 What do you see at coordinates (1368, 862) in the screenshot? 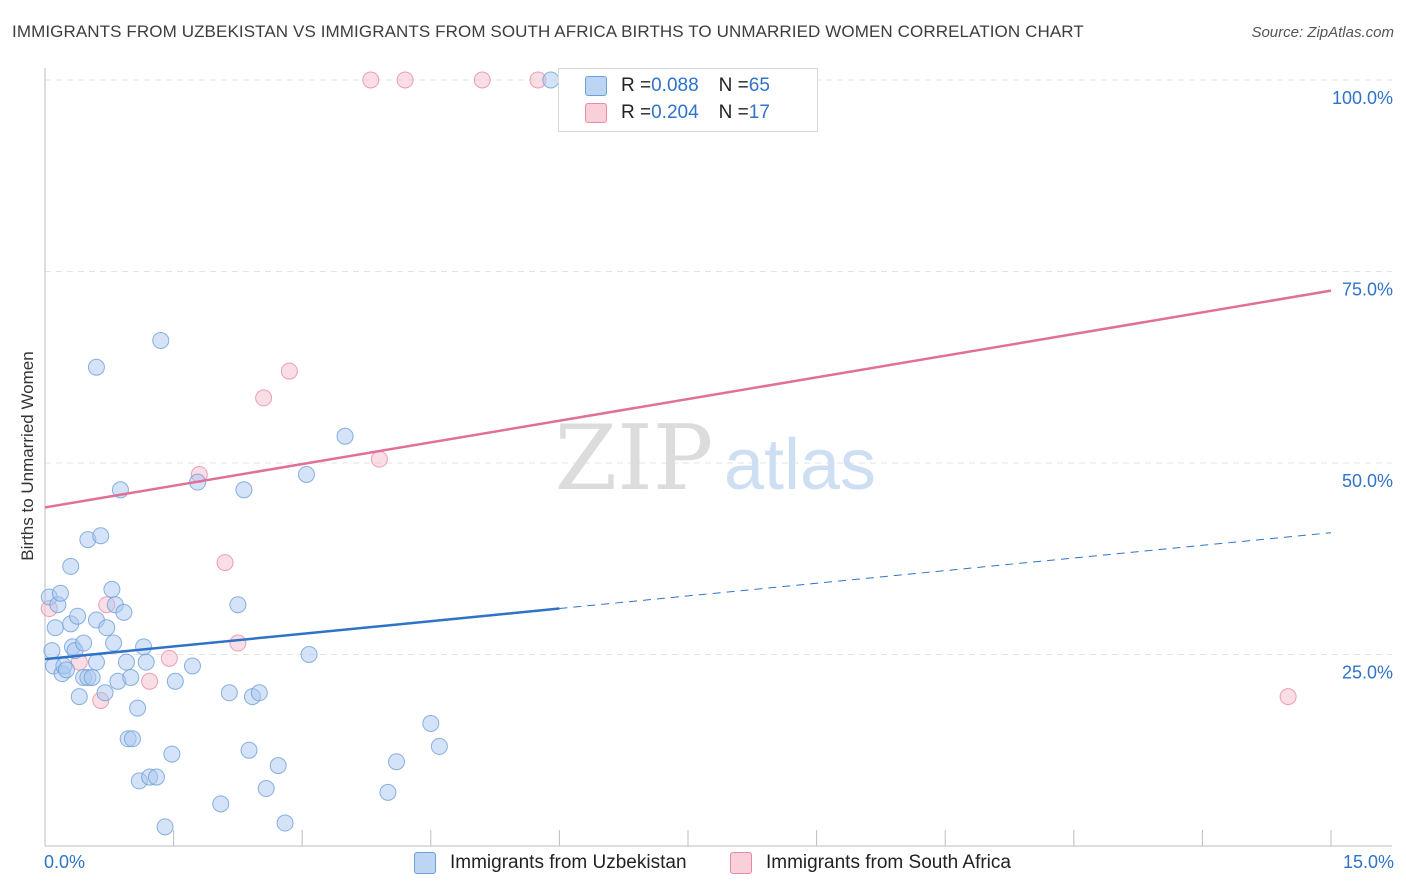
I see `x-tick-label-max: 15.0%` at bounding box center [1368, 862].